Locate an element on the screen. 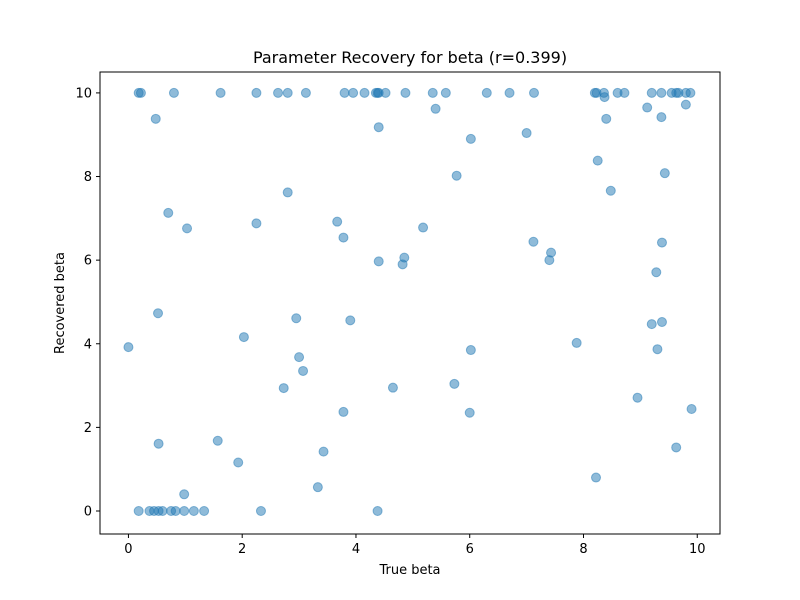 Image resolution: width=800 pixels, height=600 pixels. x-tick-label: 0 is located at coordinates (128, 549).